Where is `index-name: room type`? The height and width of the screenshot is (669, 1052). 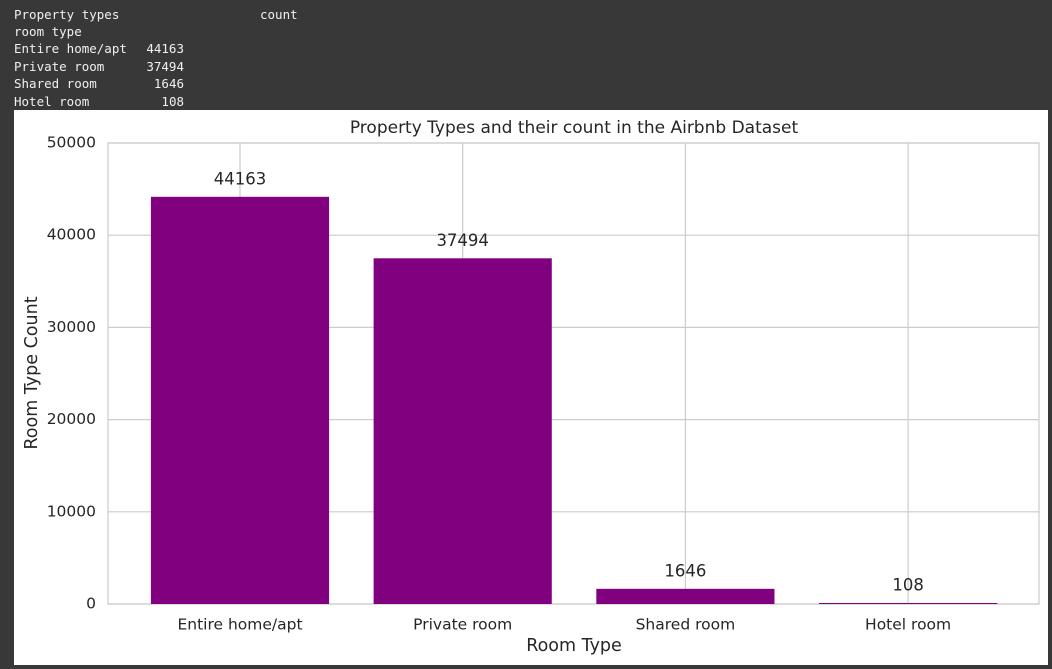
index-name: room type is located at coordinates (48, 31).